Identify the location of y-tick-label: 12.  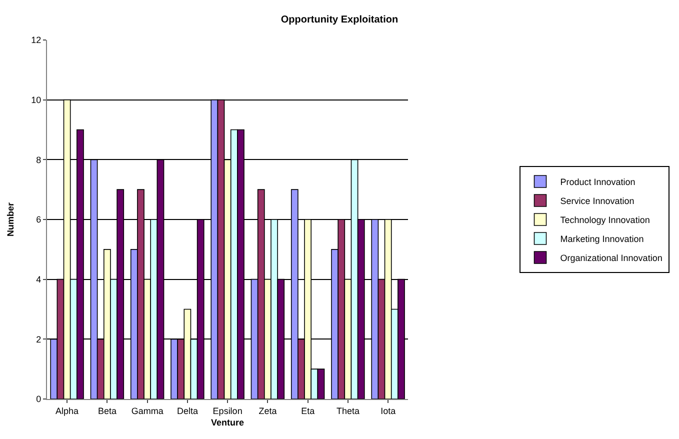
(36, 40).